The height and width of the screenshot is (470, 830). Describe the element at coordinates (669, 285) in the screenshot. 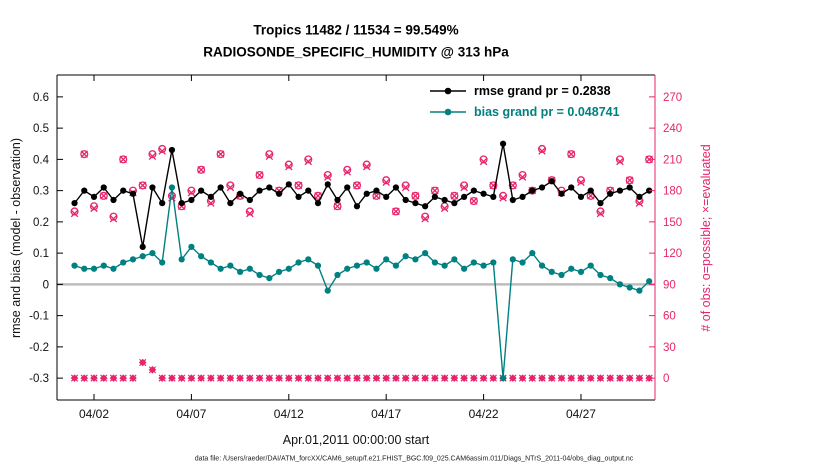

I see `svg-text: 90` at that location.